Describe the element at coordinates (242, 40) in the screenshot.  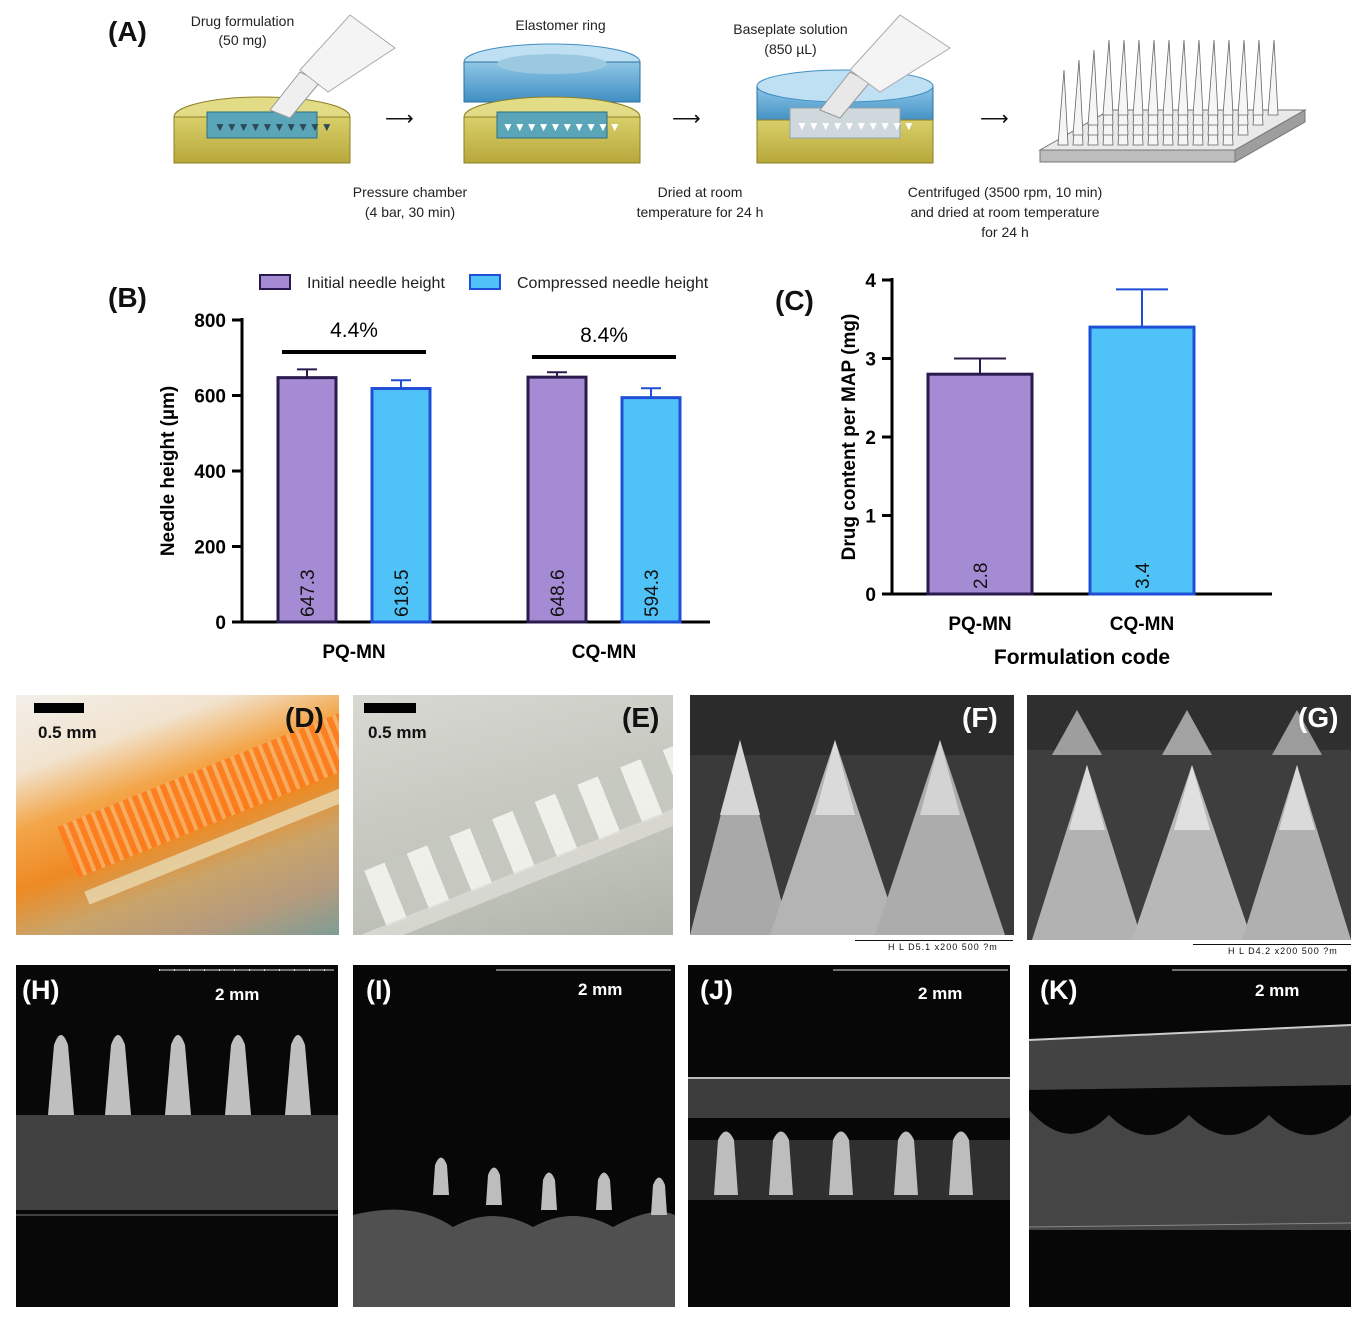
I see `step1-amount: (50 mg)` at that location.